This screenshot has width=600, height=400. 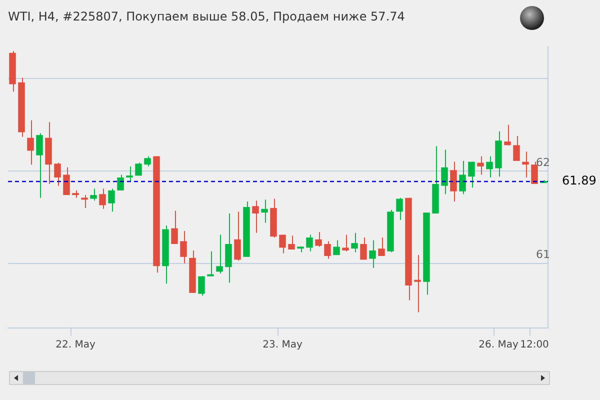 What do you see at coordinates (579, 181) in the screenshot?
I see `ref-line-label: 61.89` at bounding box center [579, 181].